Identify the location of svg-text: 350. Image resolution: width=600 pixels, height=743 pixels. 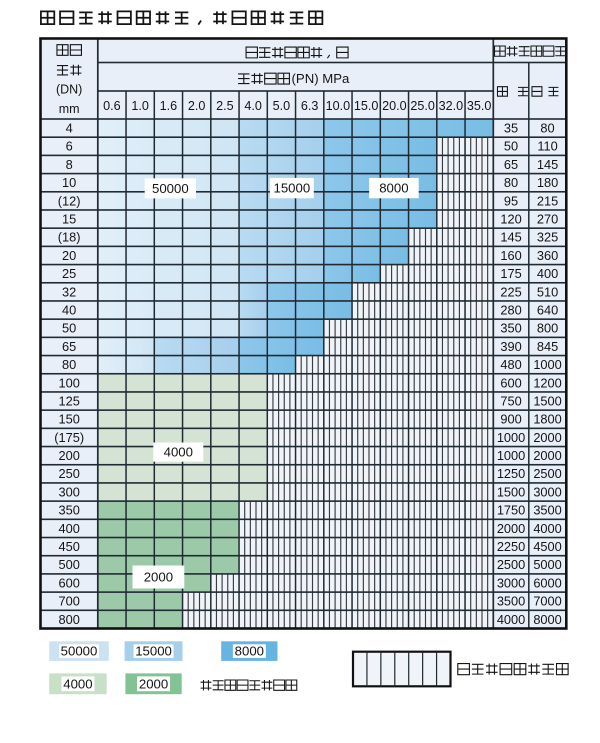
(68, 510).